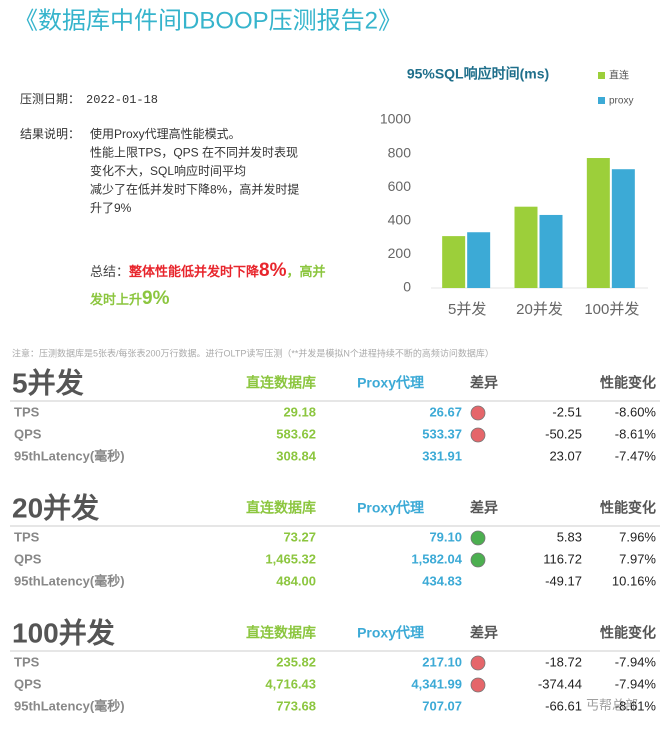 Image resolution: width=669 pixels, height=732 pixels. I want to click on direct-value: 583.62, so click(296, 433).